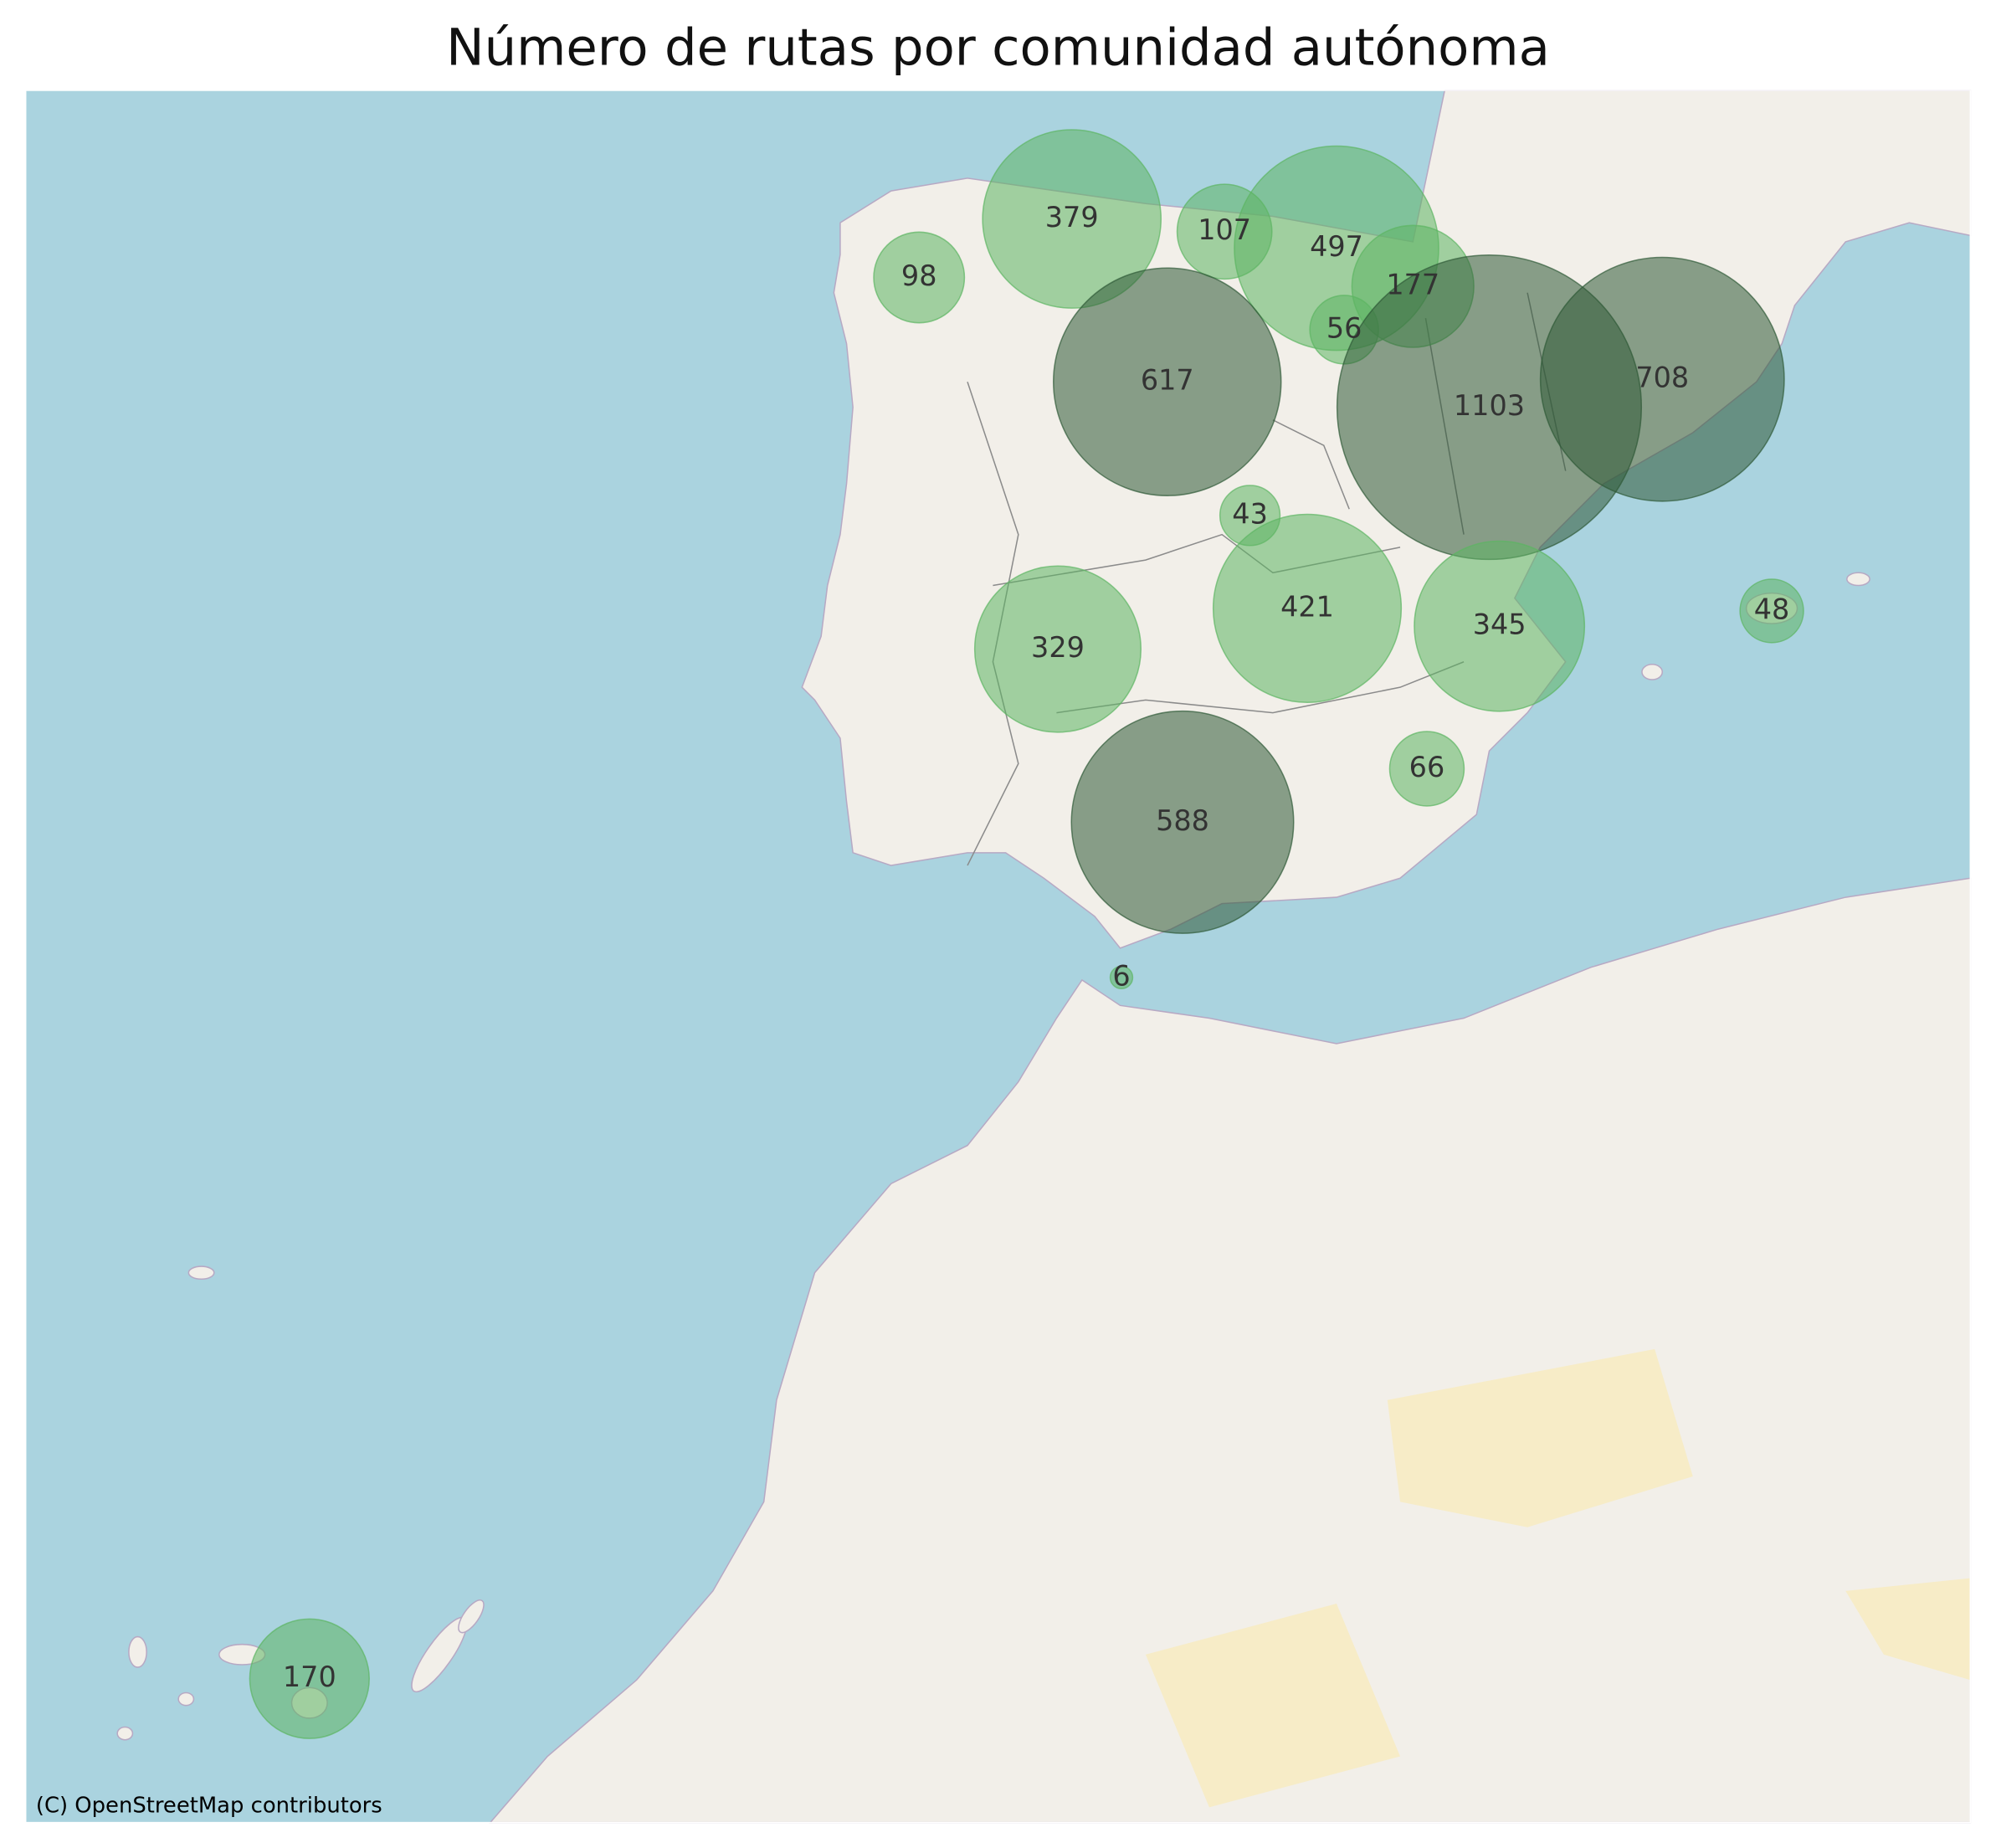  What do you see at coordinates (209, 1805) in the screenshot?
I see `attribution: (C) OpenStreetMap contributors` at bounding box center [209, 1805].